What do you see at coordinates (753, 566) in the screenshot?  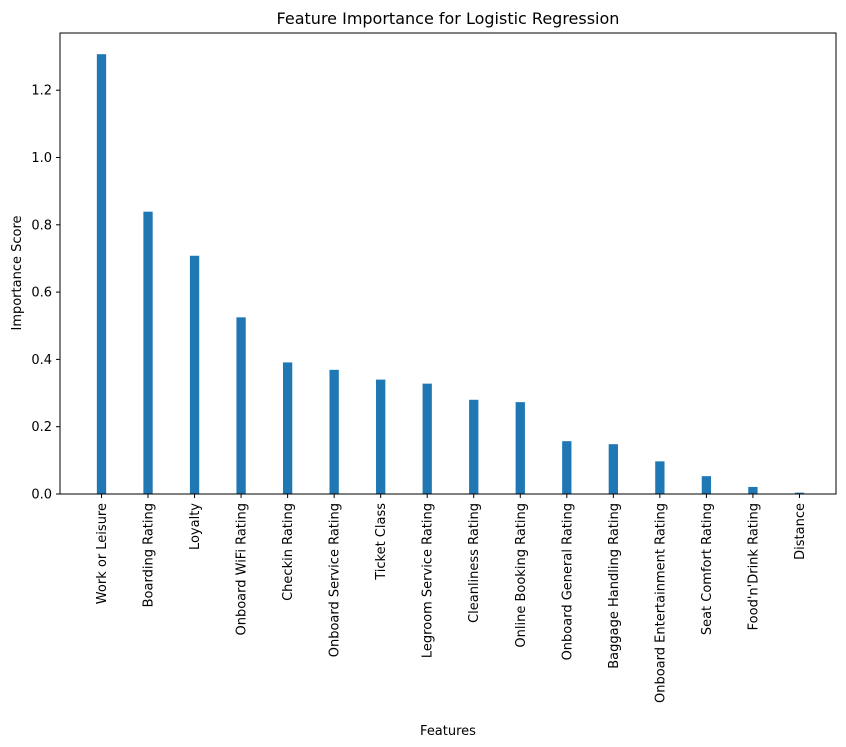 I see `x-tick-label: Food'n'Drink Rating` at bounding box center [753, 566].